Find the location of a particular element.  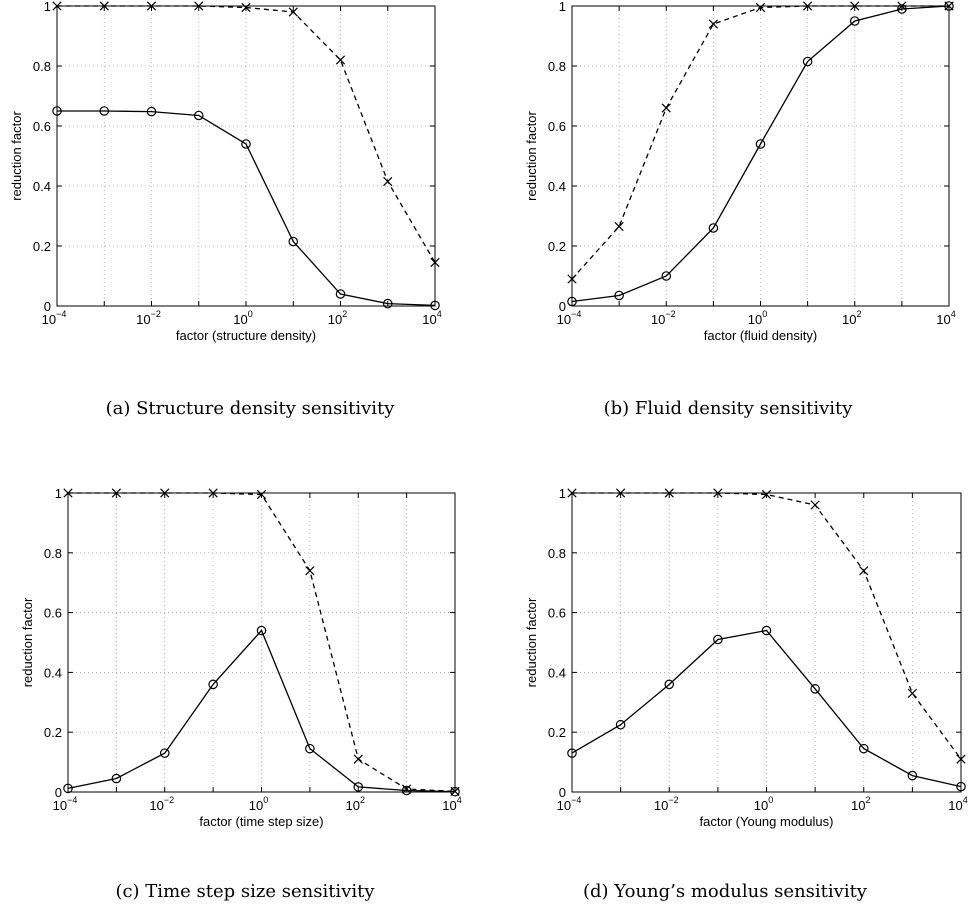

panel-caption: (b) Fluid density sensitivity is located at coordinates (729, 408).